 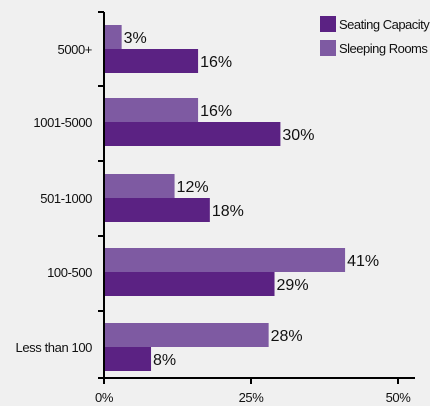 I want to click on legend-swatch-seating-capacity, so click(x=328, y=24).